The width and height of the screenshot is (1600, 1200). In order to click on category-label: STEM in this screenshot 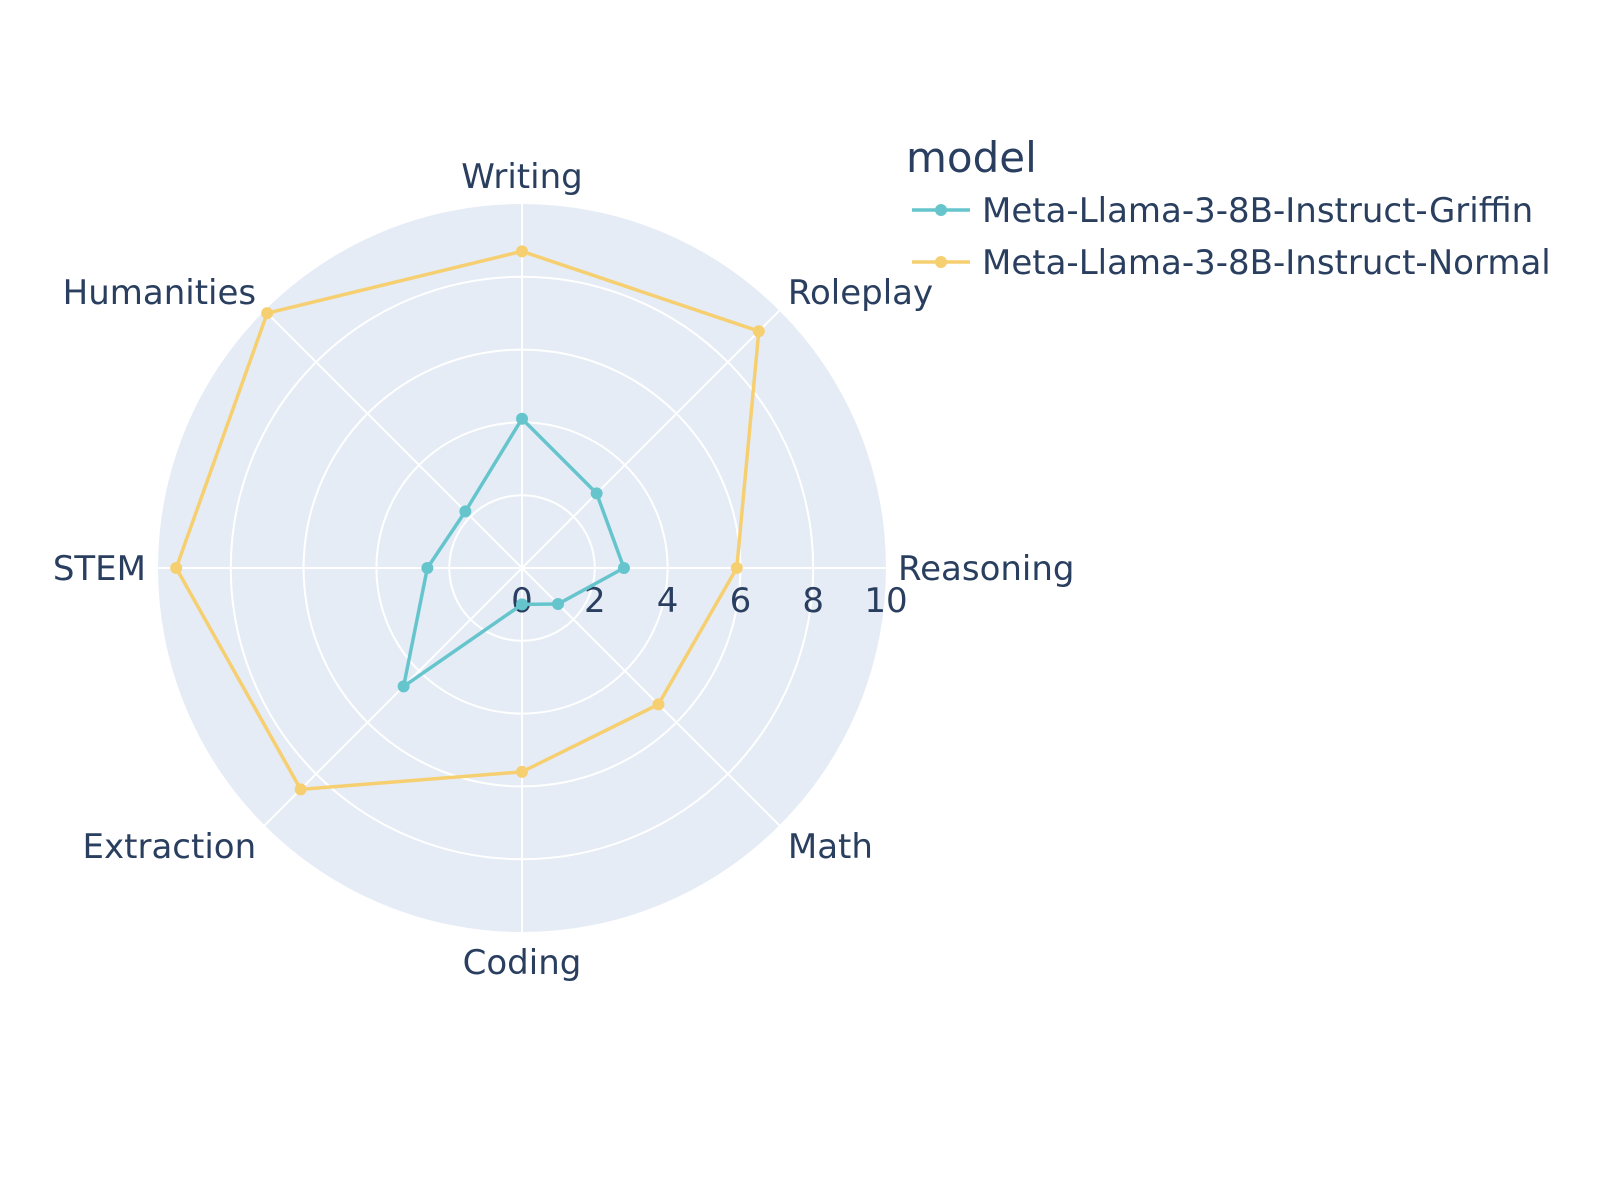, I will do `click(99, 569)`.